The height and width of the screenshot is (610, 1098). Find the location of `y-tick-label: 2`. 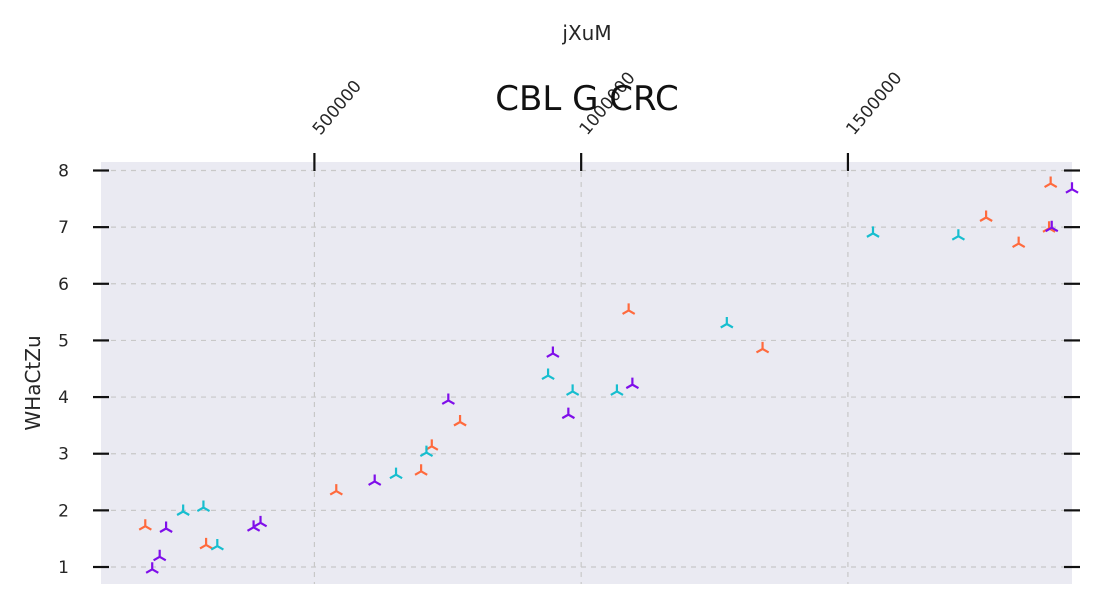

y-tick-label: 2 is located at coordinates (63, 511).